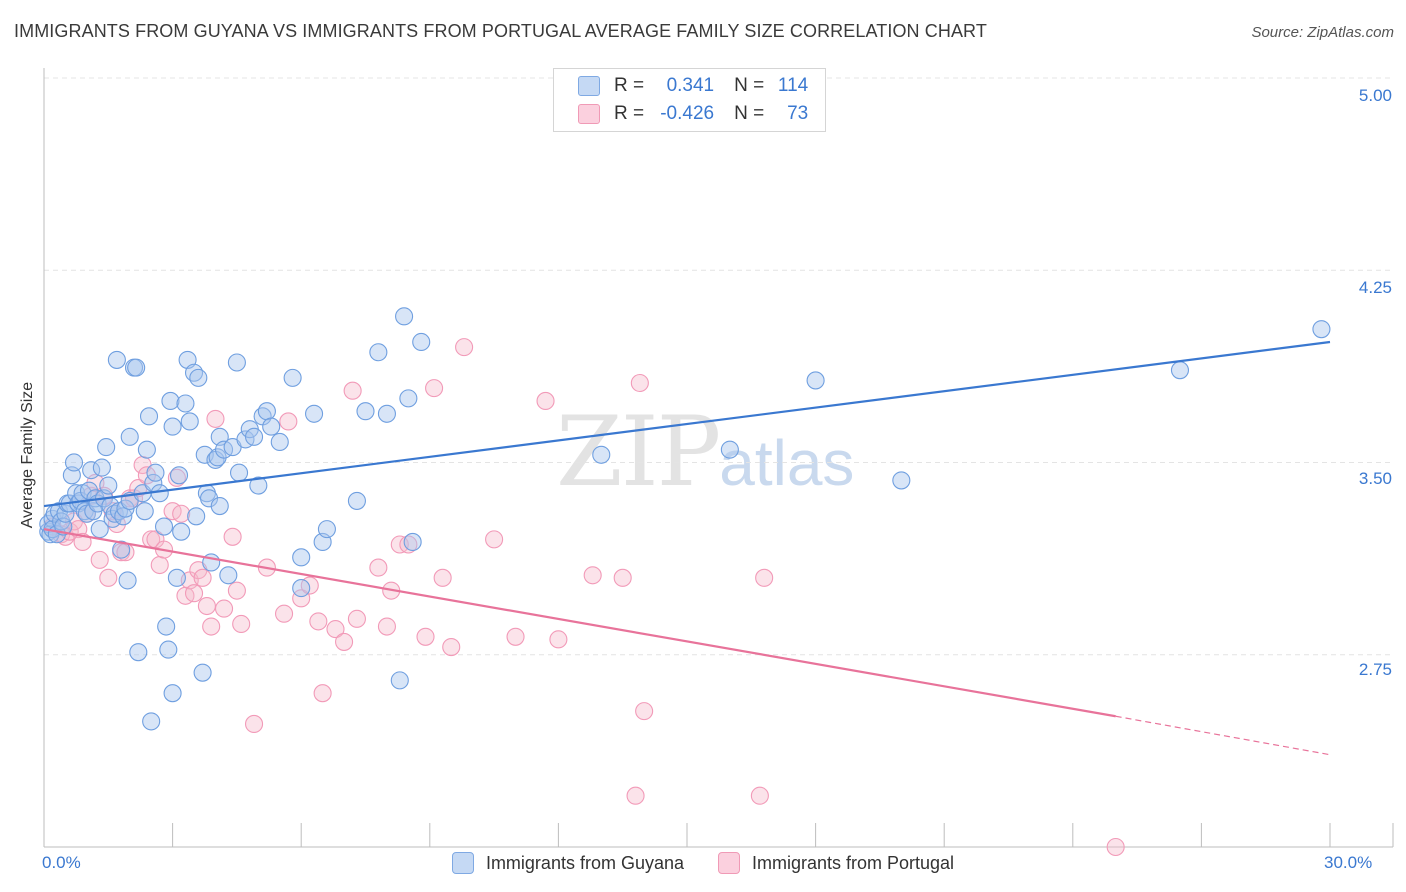  Describe the element at coordinates (589, 86) in the screenshot. I see `legend-swatch-guyana` at that location.